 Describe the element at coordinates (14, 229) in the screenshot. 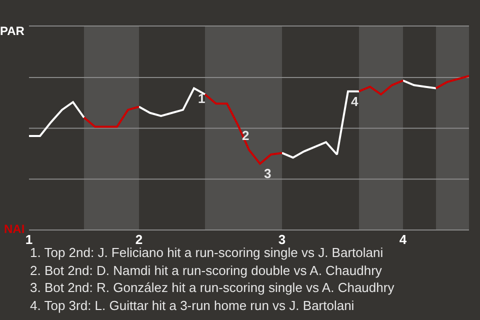

I see `text: NAI` at that location.